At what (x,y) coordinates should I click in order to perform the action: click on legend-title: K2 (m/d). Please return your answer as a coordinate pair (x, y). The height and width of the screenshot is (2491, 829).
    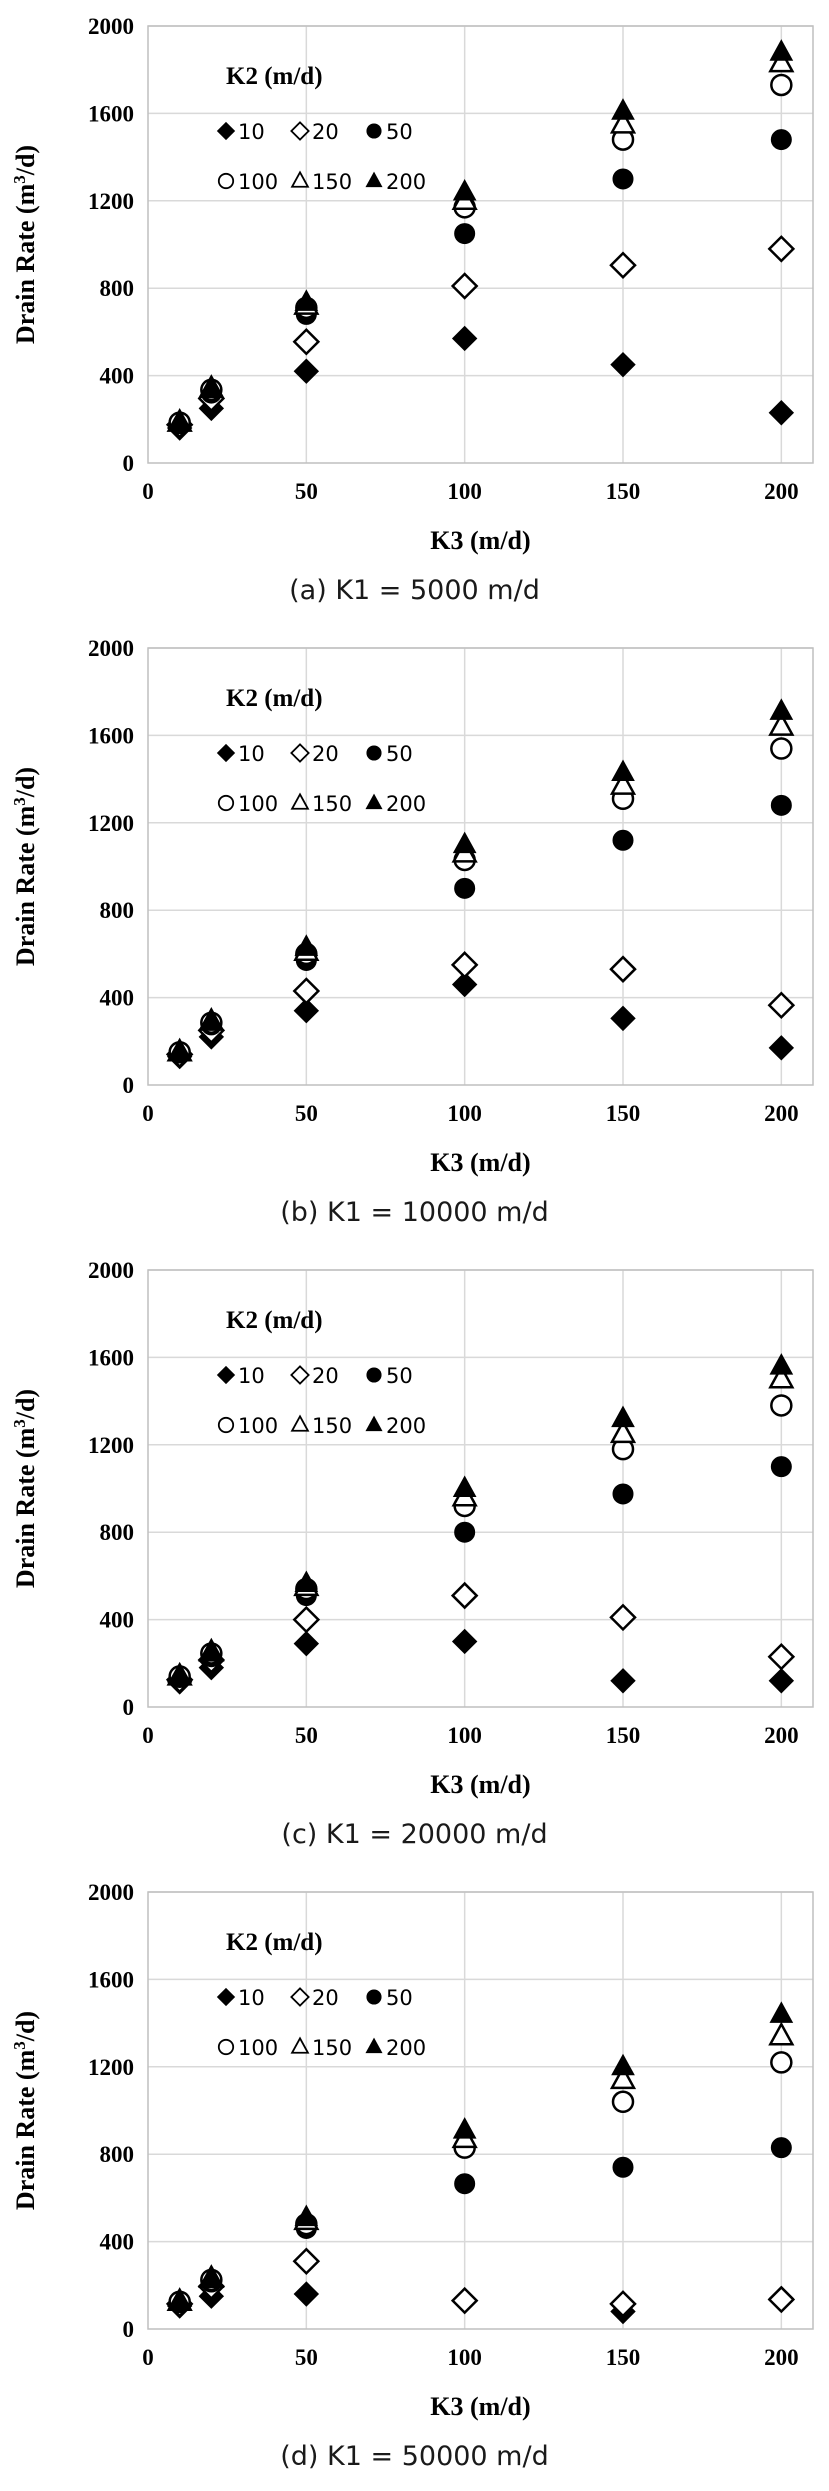
    Looking at the image, I should click on (274, 698).